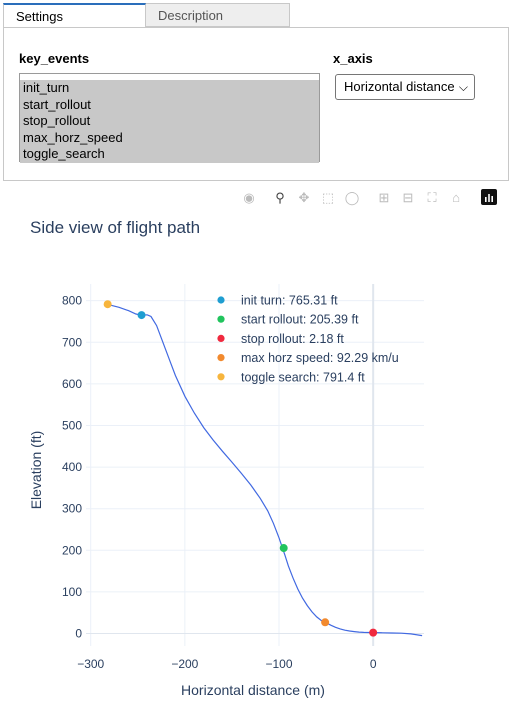 The width and height of the screenshot is (510, 713). What do you see at coordinates (218, 15) in the screenshot?
I see `tab-description: Description` at bounding box center [218, 15].